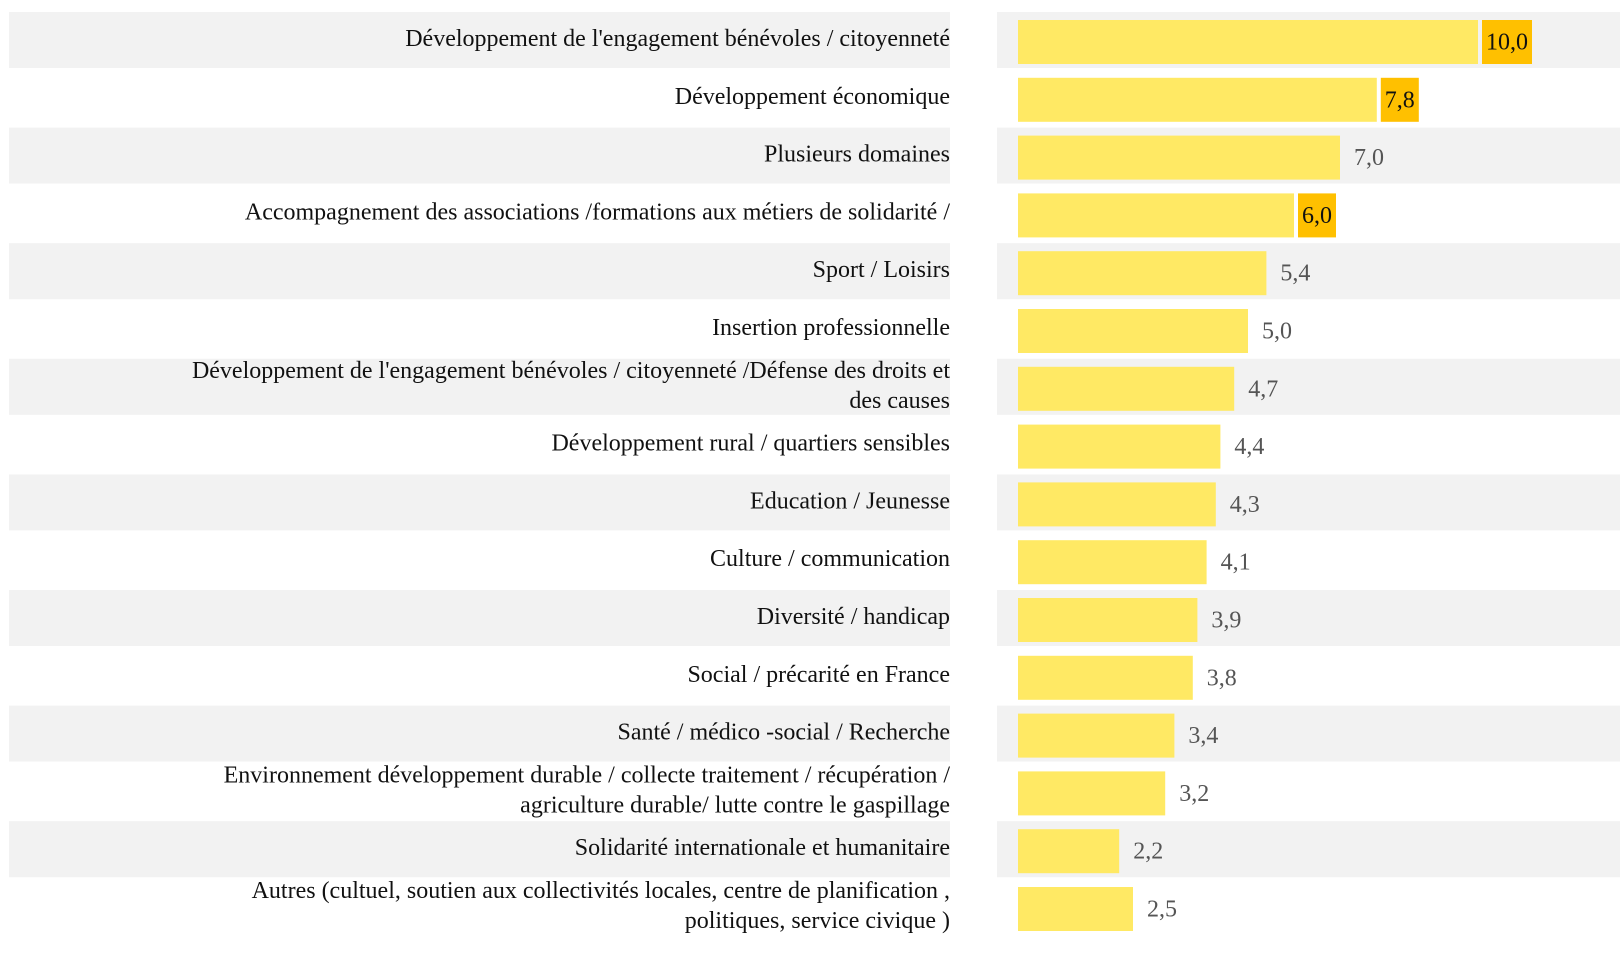 The height and width of the screenshot is (969, 1620). What do you see at coordinates (1249, 447) in the screenshot?
I see `value-label: 4,4` at bounding box center [1249, 447].